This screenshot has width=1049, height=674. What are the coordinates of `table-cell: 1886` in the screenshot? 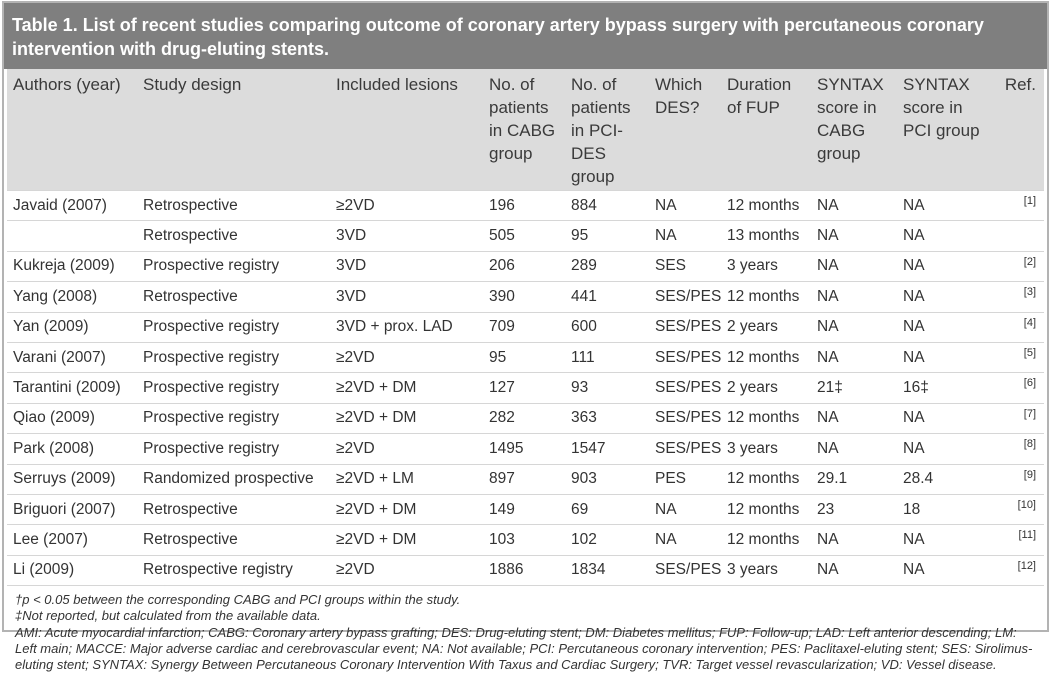 It's located at (524, 570).